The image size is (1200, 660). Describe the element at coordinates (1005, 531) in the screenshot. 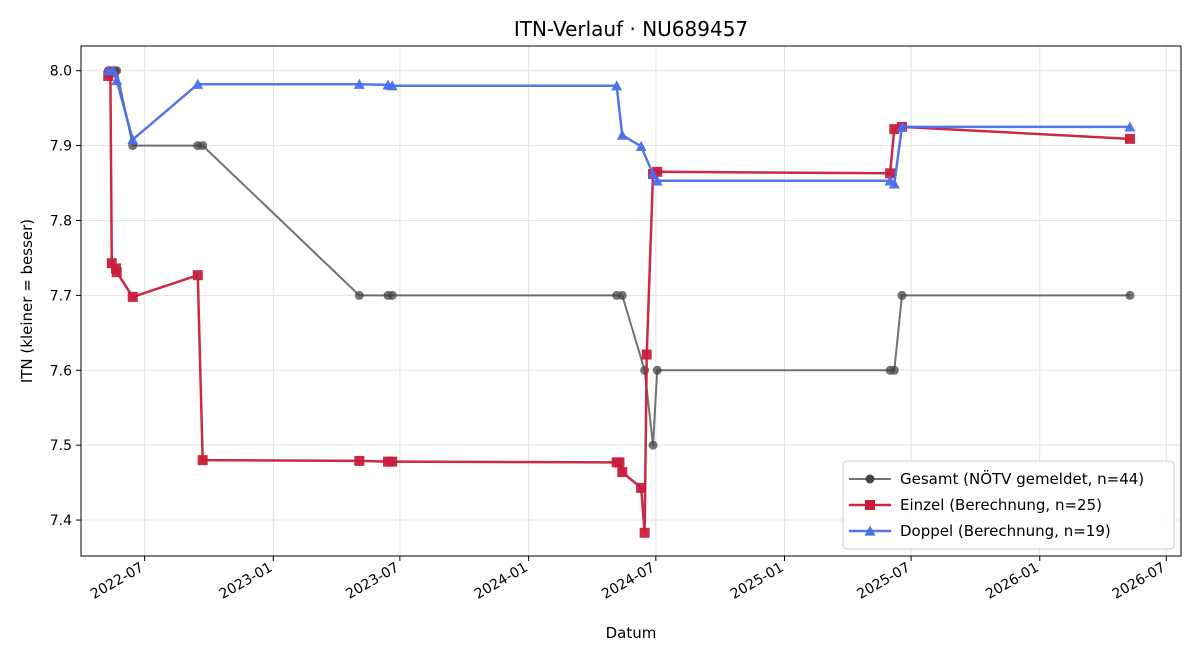

I see `legend-label: Doppel (Berechnung, n=19)` at that location.